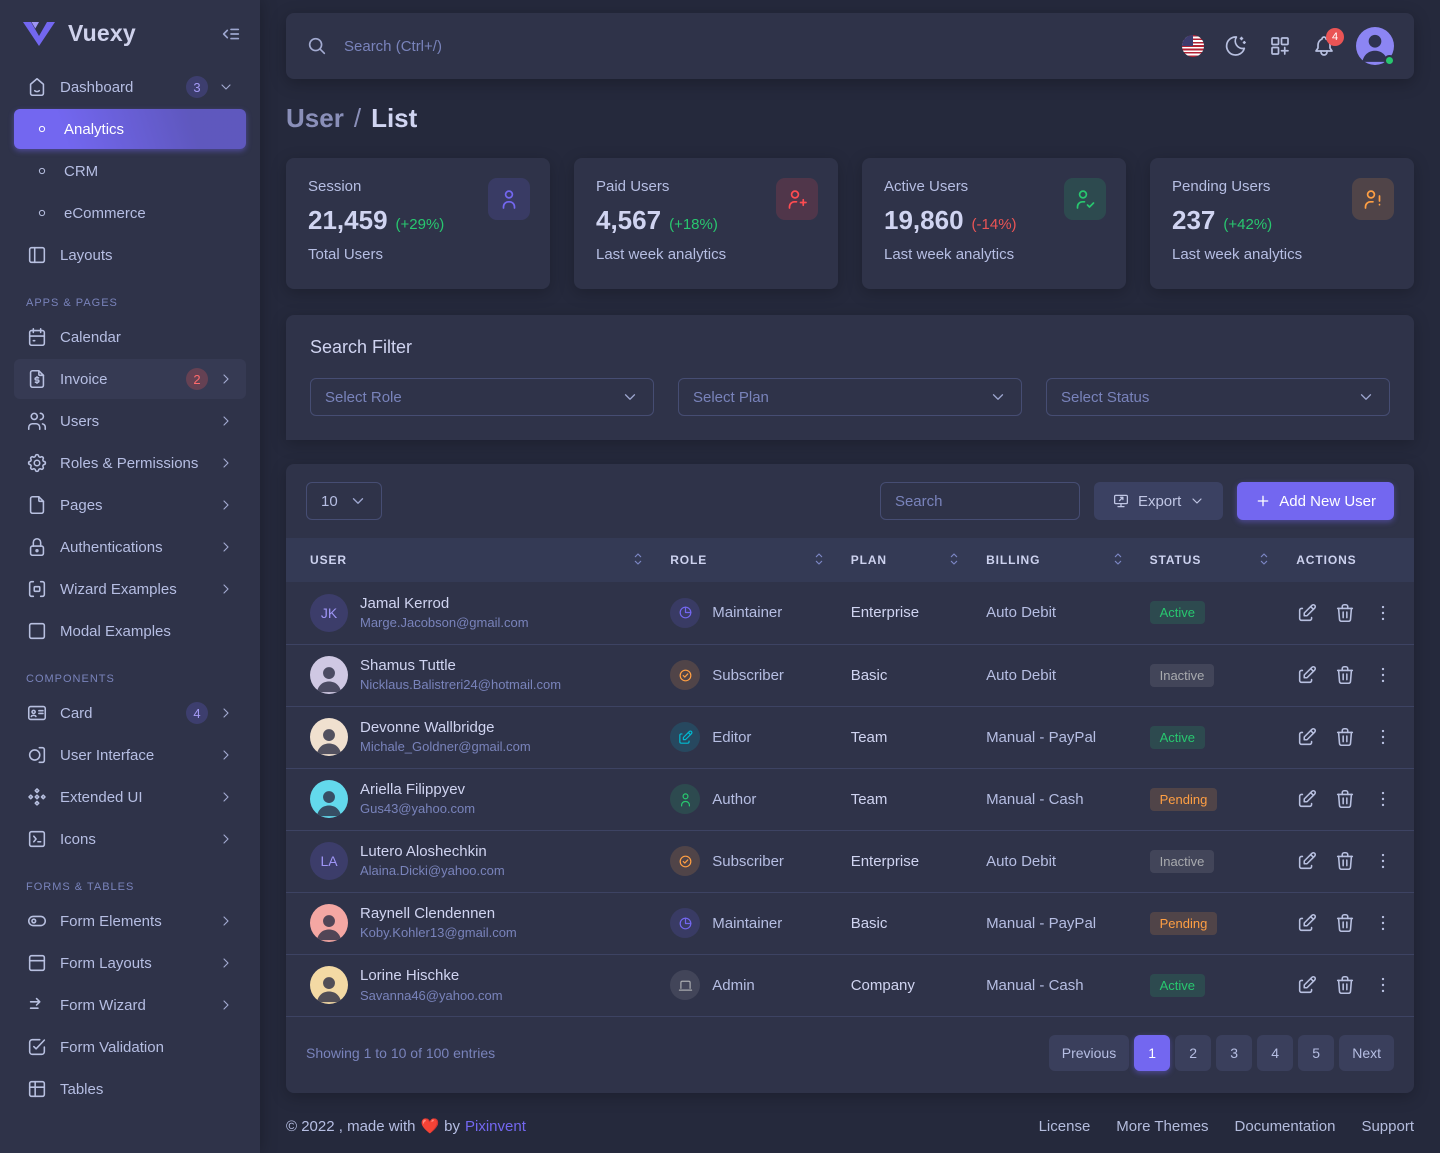 This screenshot has width=1440, height=1153. I want to click on footer-link-license: License, so click(1064, 1126).